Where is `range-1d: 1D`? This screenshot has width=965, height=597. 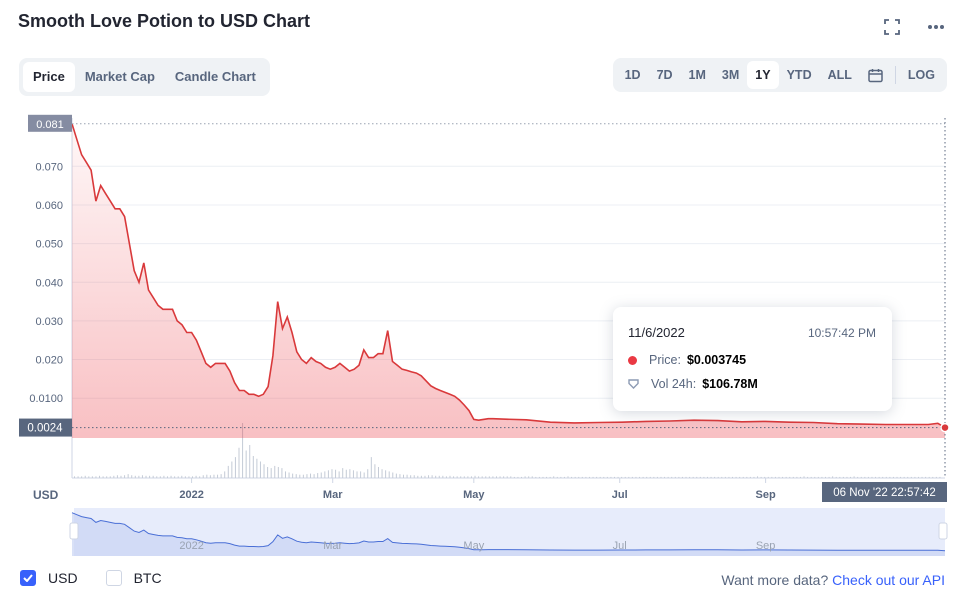 range-1d: 1D is located at coordinates (632, 75).